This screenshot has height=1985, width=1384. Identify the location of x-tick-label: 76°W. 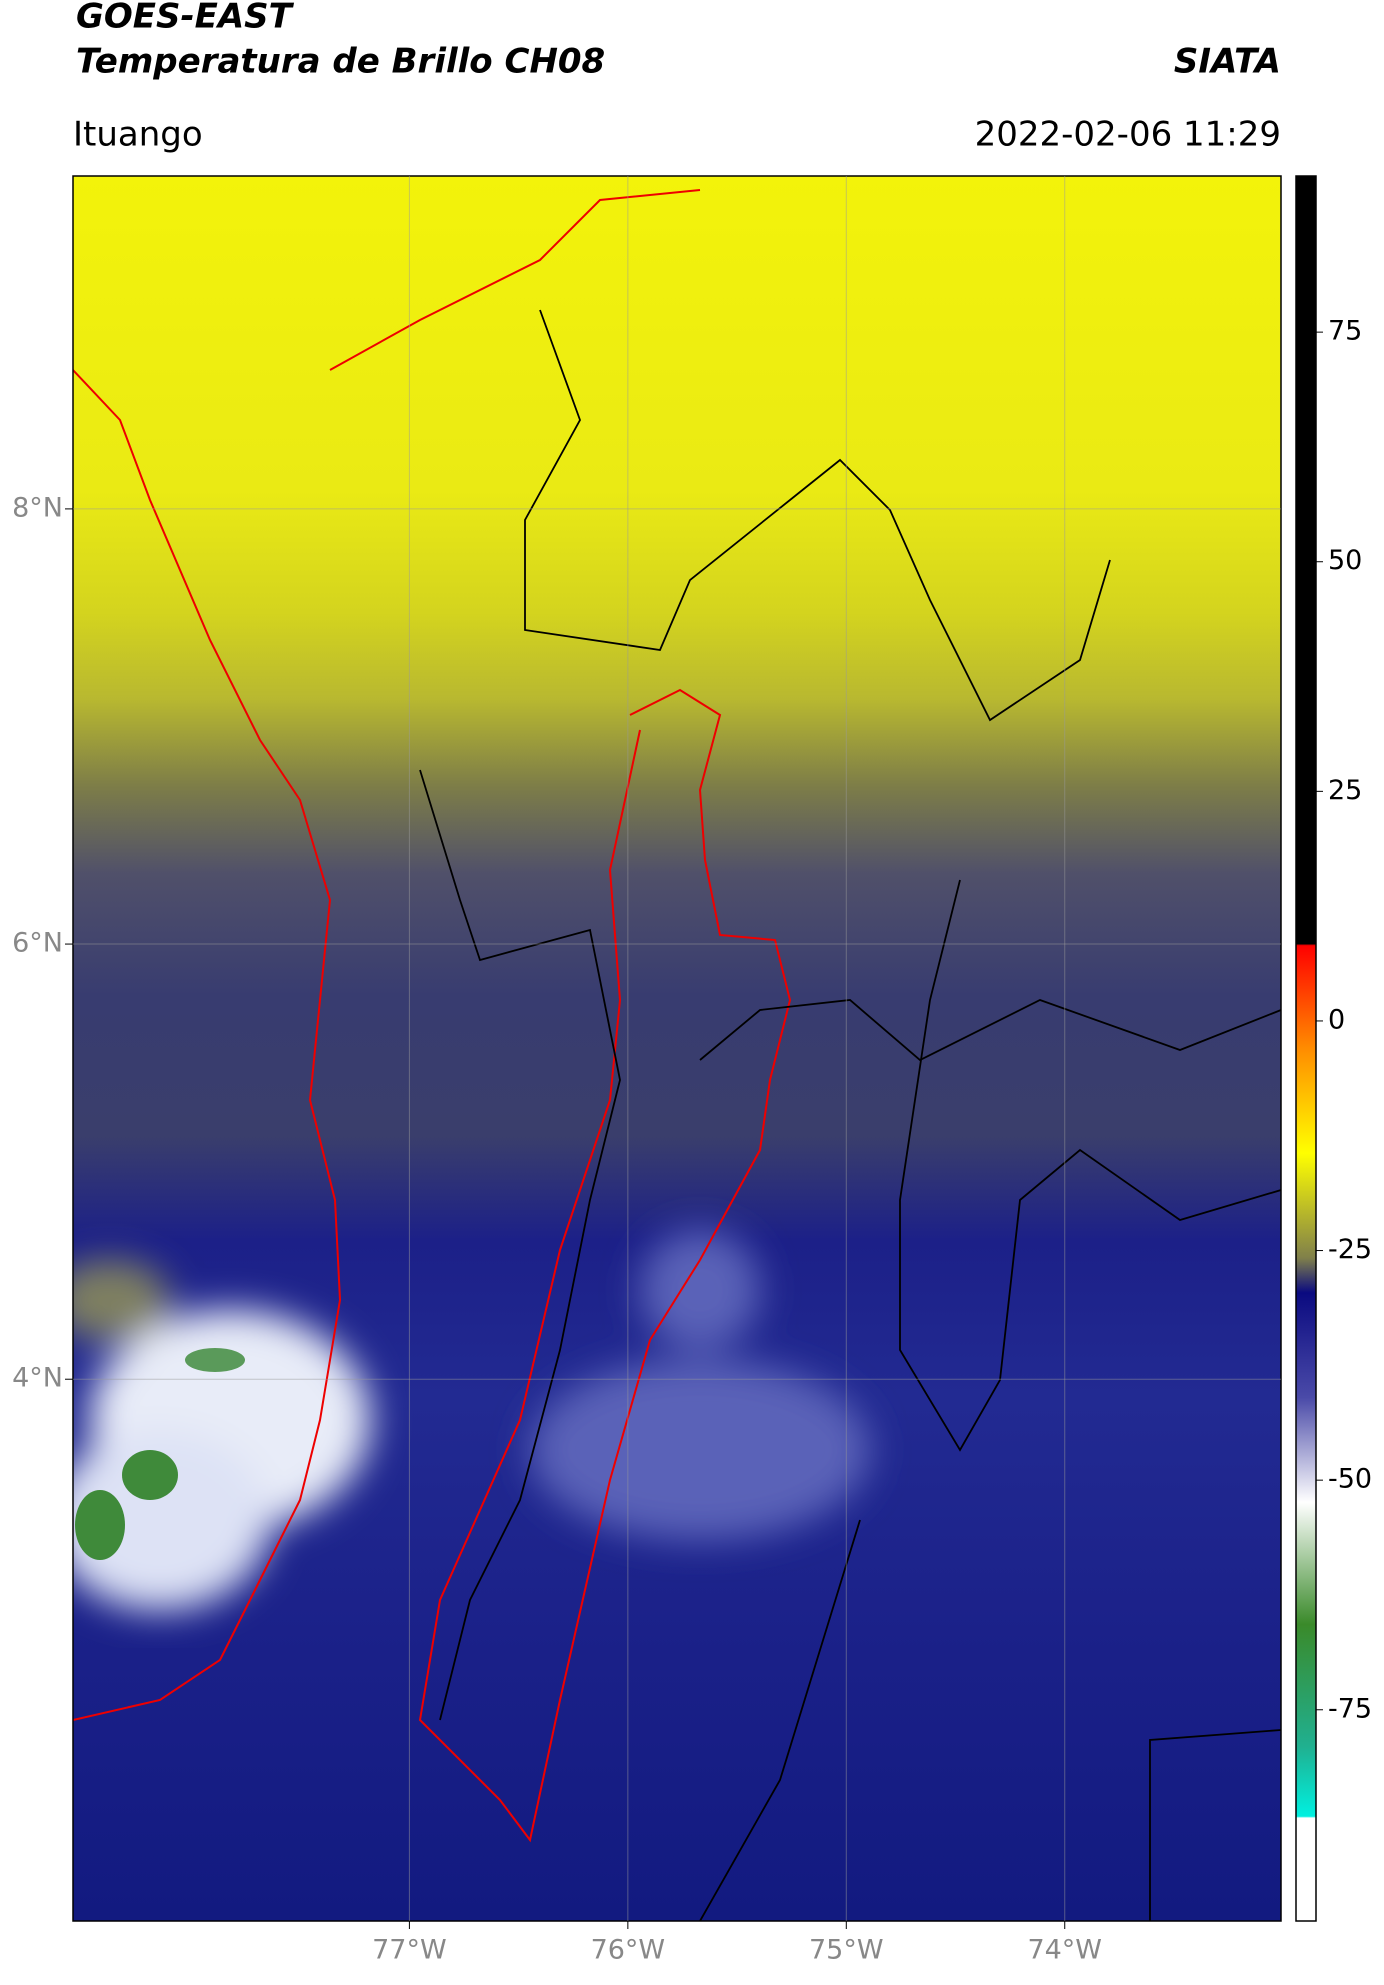
(628, 1950).